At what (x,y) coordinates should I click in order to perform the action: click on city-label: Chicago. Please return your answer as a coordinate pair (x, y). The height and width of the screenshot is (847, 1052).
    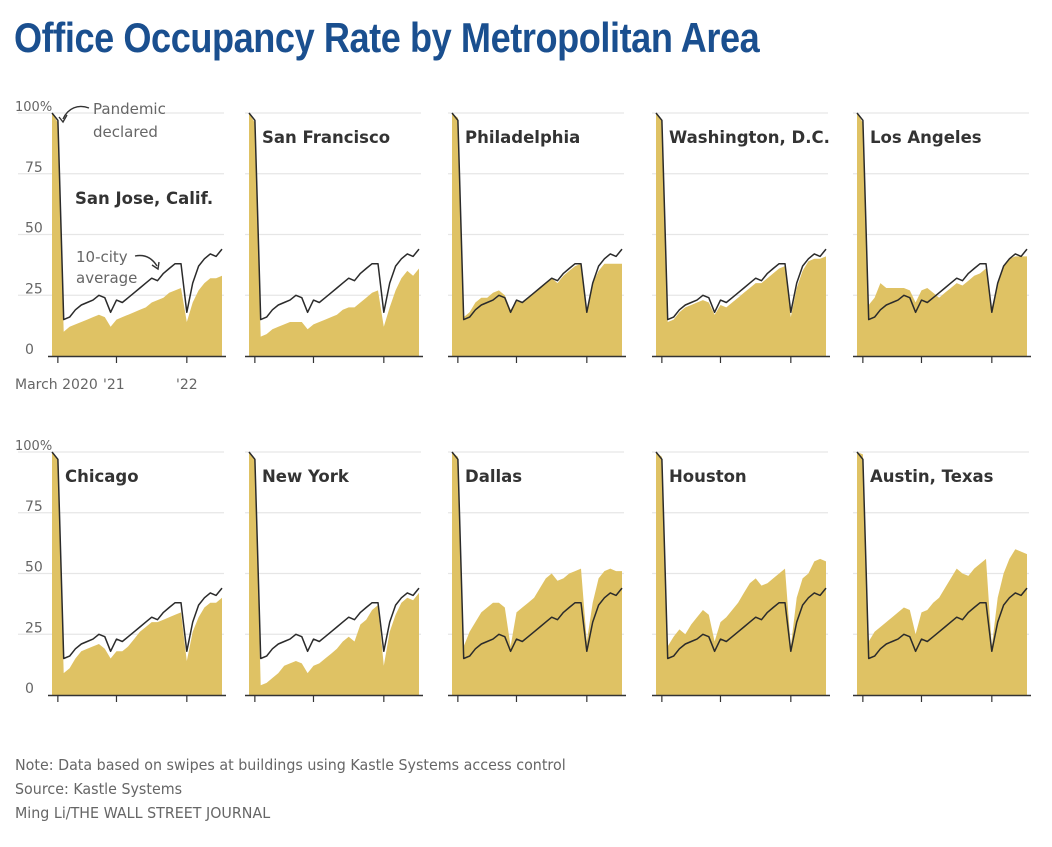
    Looking at the image, I should click on (102, 476).